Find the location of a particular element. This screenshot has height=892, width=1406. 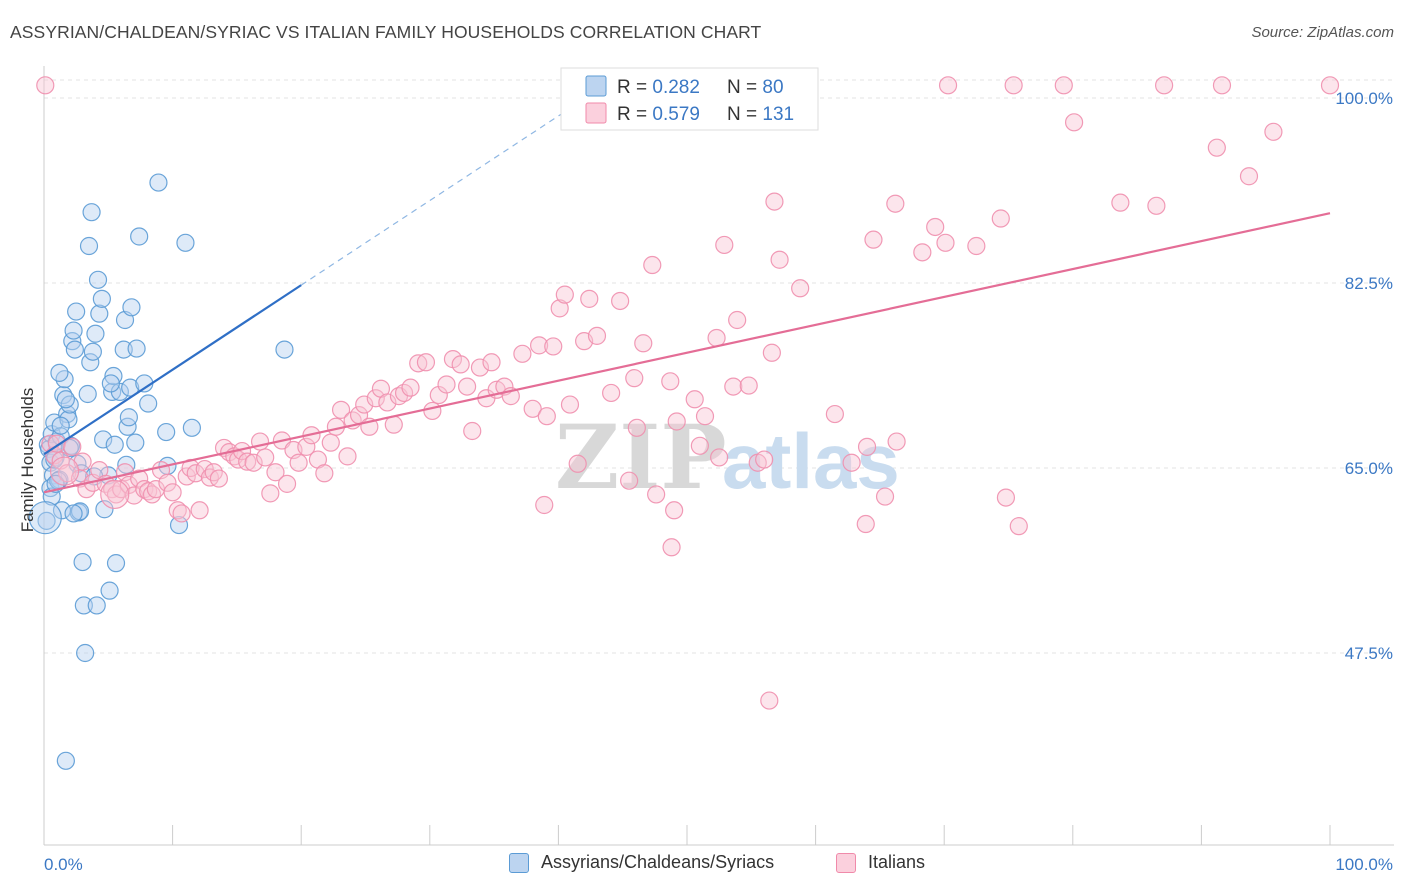

legend-pink-r-value: 0.579 is located at coordinates (676, 114).